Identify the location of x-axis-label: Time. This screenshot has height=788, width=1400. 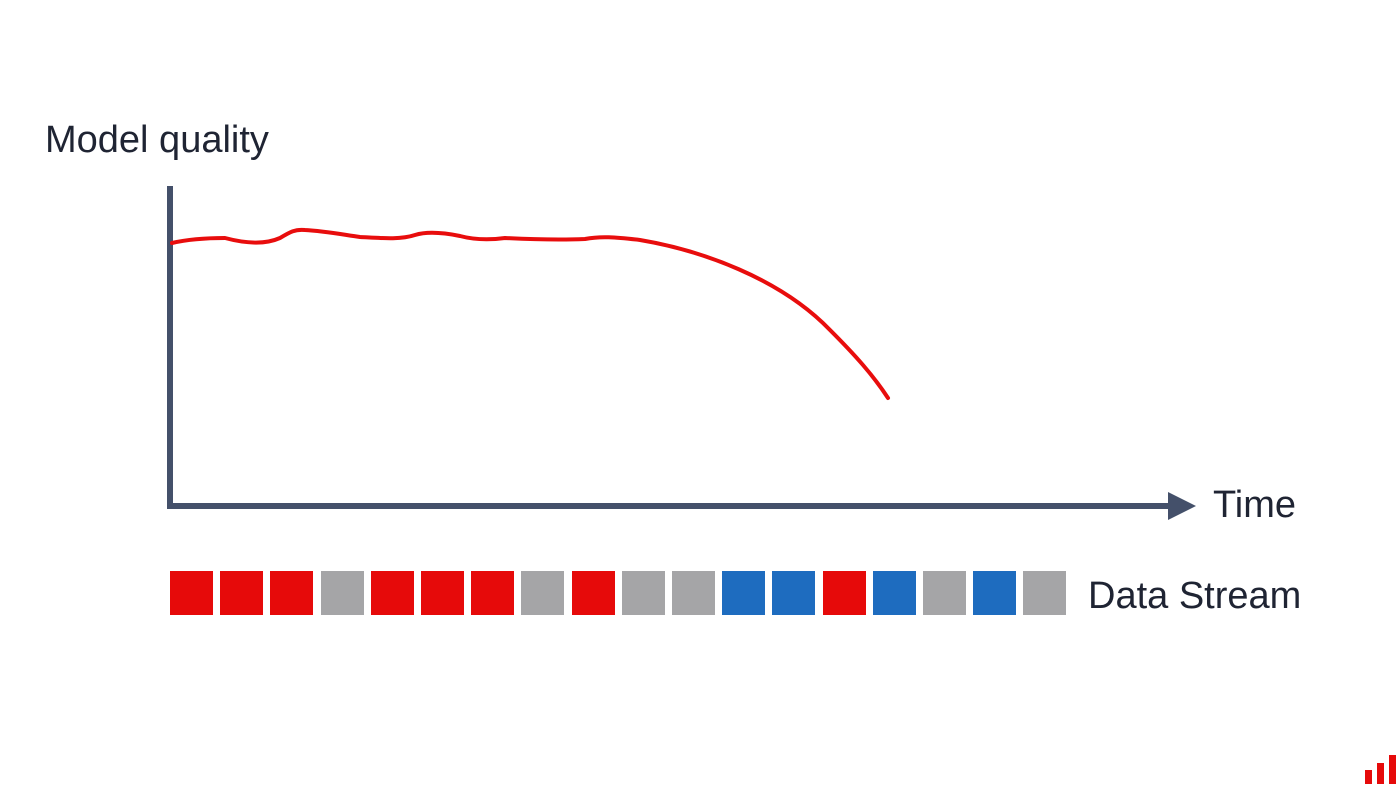
(1254, 505).